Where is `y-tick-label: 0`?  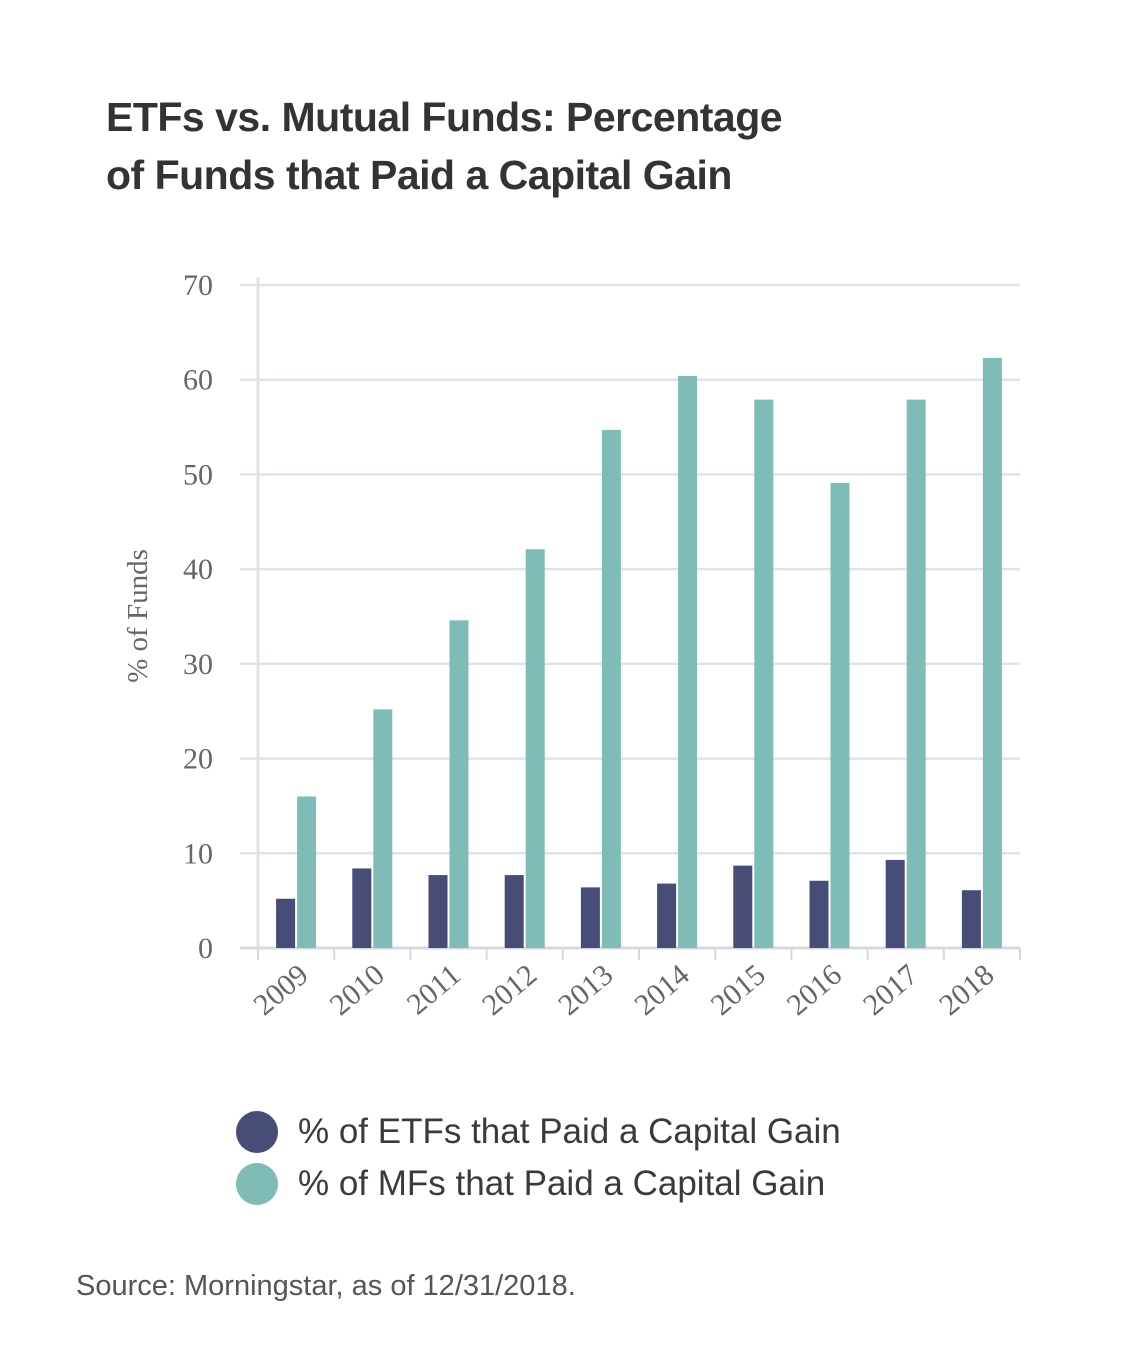
y-tick-label: 0 is located at coordinates (205, 948).